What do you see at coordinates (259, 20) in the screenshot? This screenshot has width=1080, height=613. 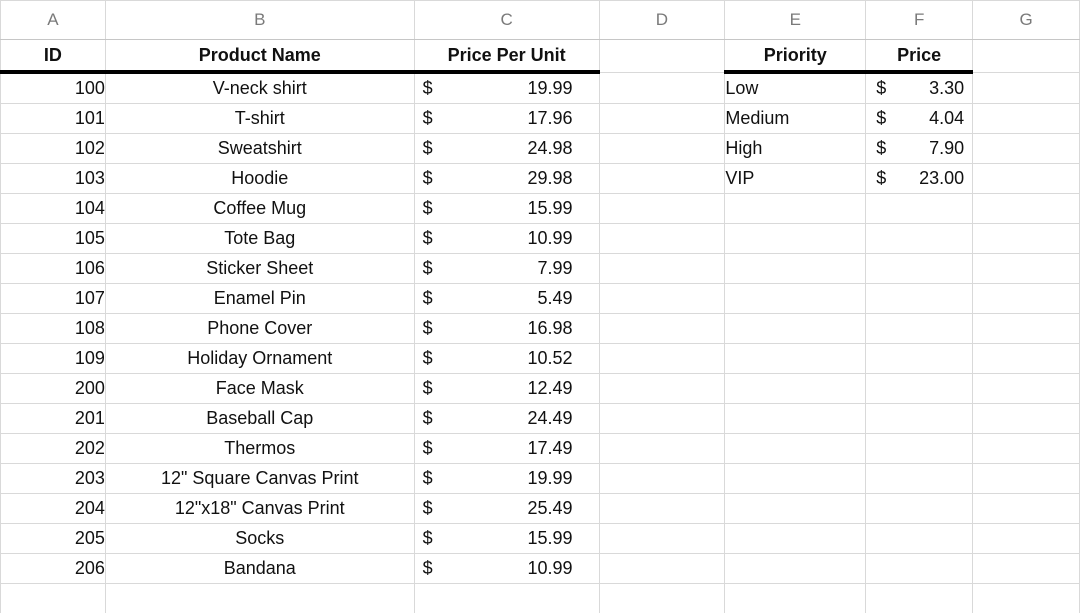 I see `column-header-b: B` at bounding box center [259, 20].